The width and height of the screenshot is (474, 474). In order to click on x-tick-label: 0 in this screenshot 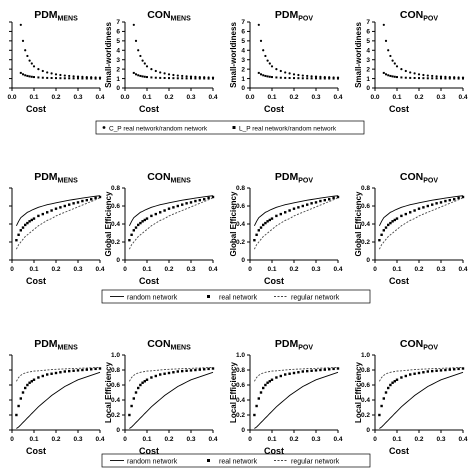, I will do `click(125, 269)`.